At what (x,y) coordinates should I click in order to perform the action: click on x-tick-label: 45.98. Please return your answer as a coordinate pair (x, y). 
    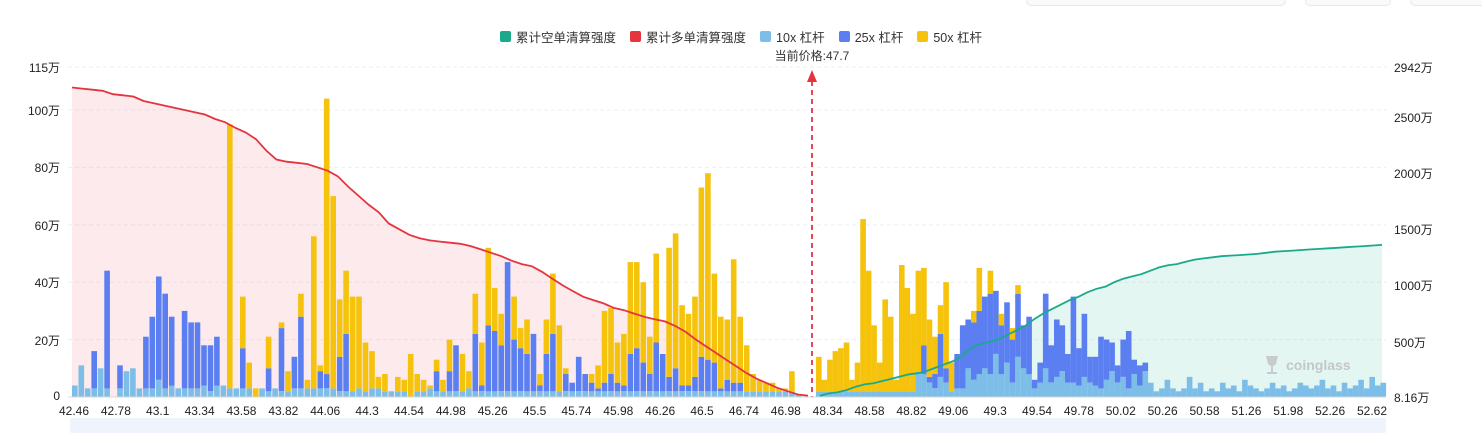
    Looking at the image, I should click on (618, 411).